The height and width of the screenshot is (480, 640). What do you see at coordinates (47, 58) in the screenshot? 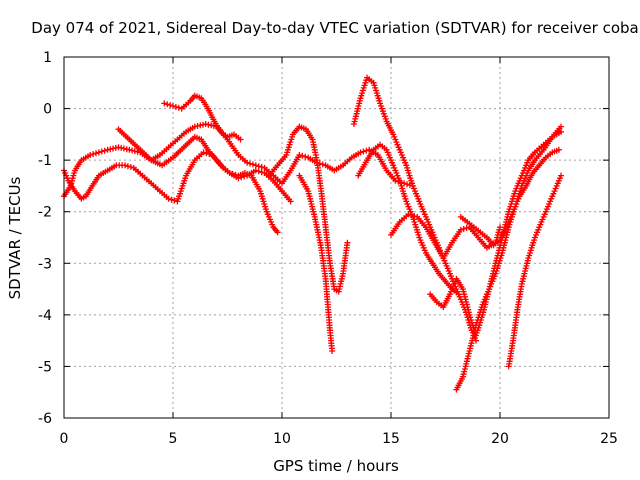
I see `y-tick-label: 1` at bounding box center [47, 58].